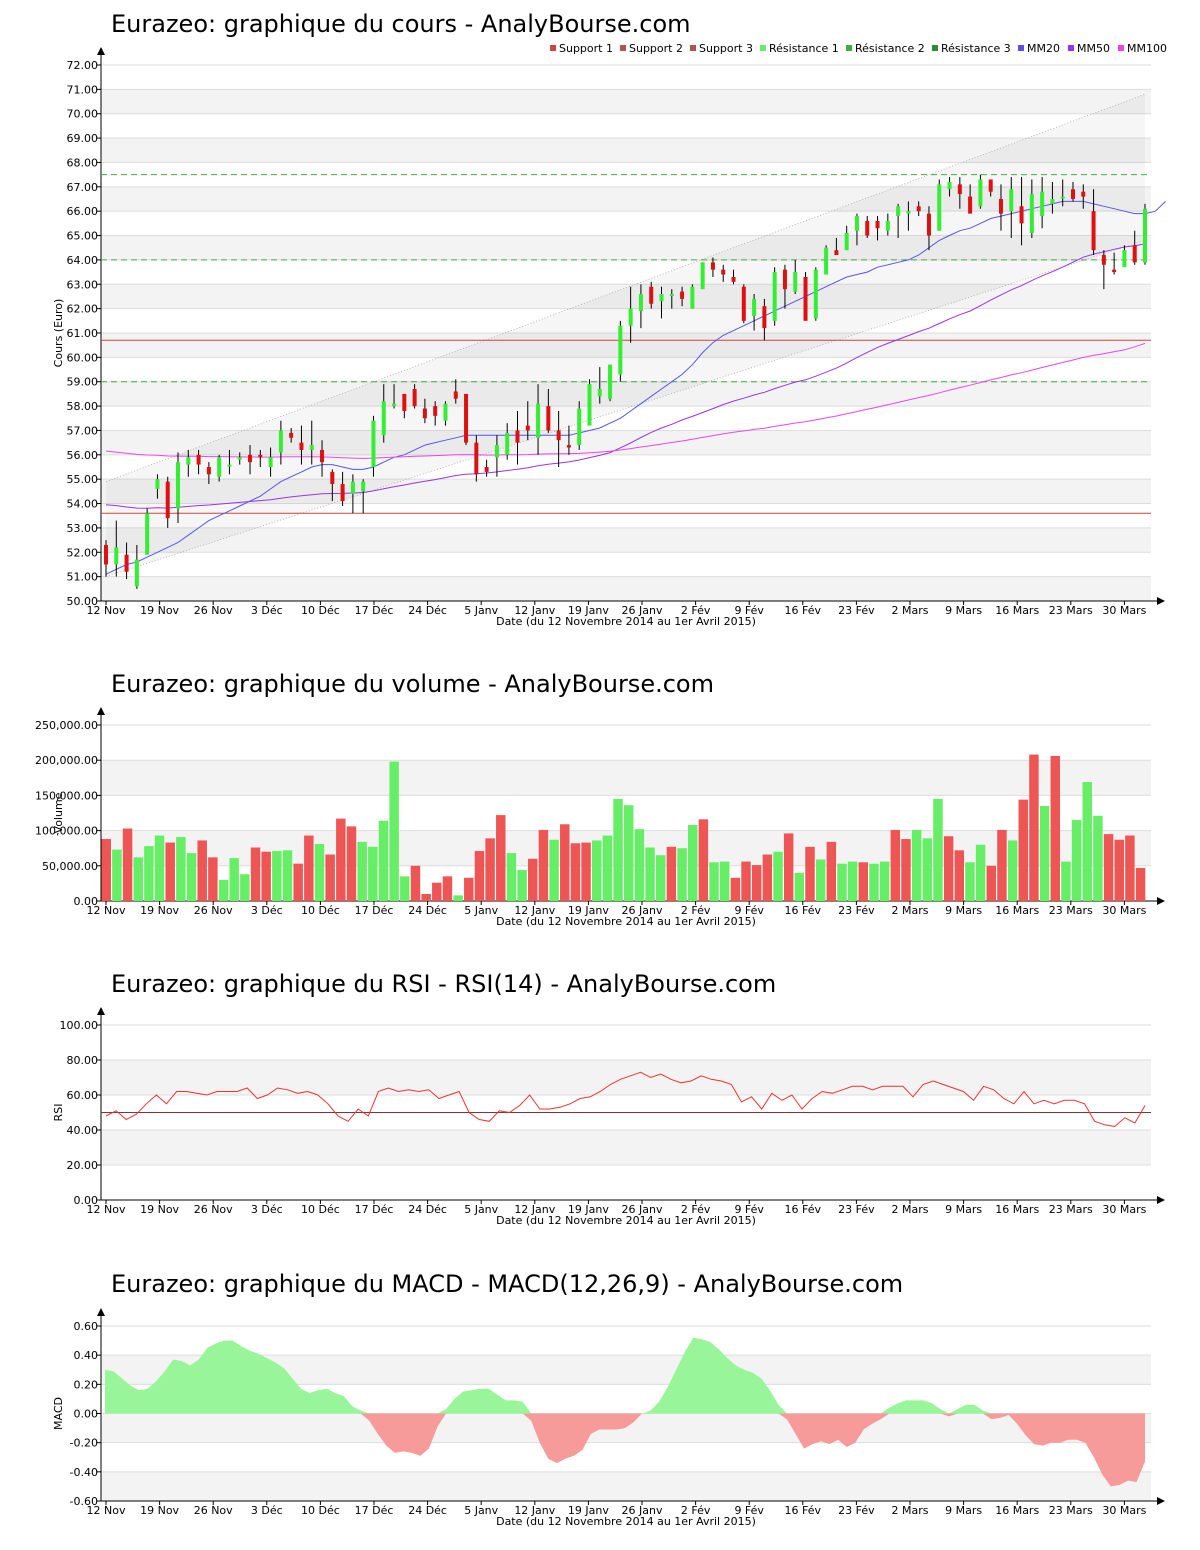 The height and width of the screenshot is (1550, 1200). I want to click on x-tick-label: 26 Nov, so click(213, 1209).